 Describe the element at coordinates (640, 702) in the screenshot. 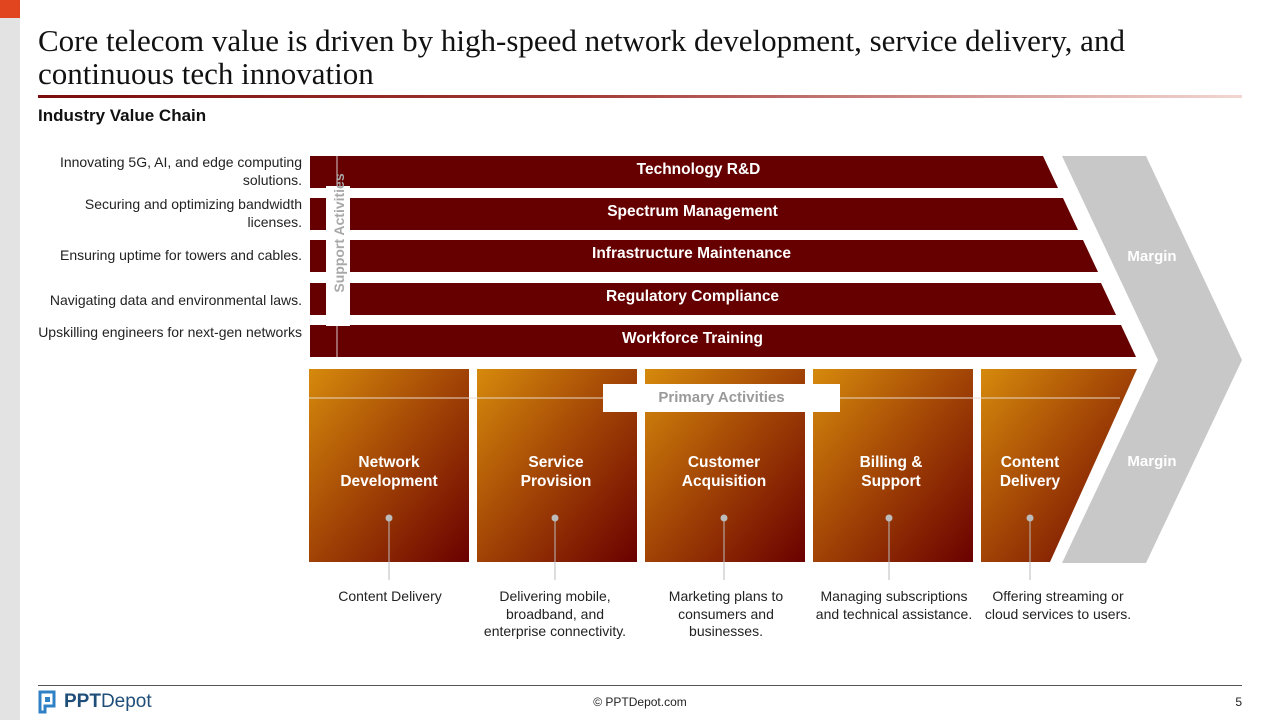

I see `copyright-text: © PPTDepot.com` at that location.